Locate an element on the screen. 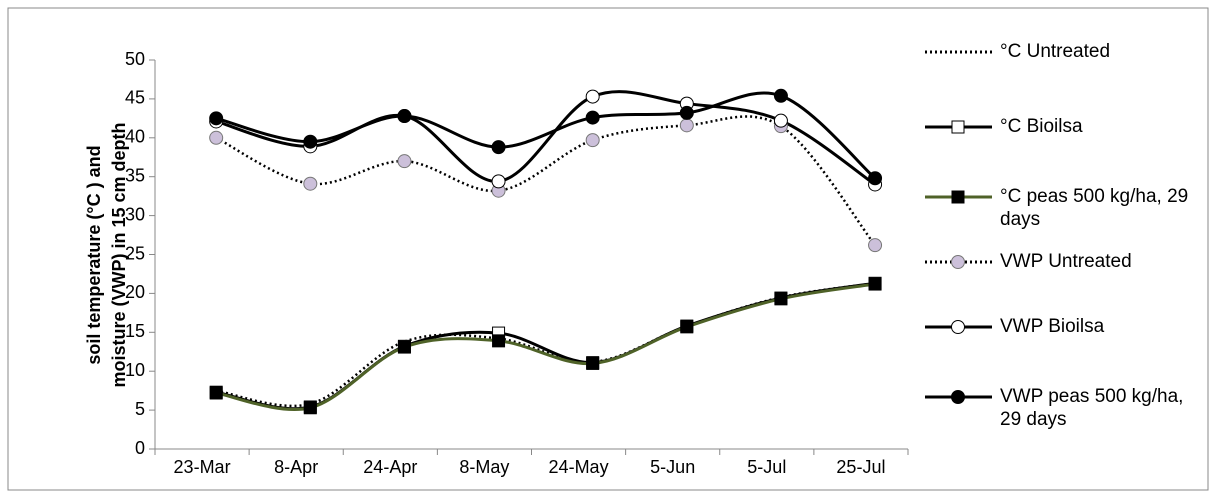 The width and height of the screenshot is (1215, 497). y-tick-label: 30 is located at coordinates (135, 214).